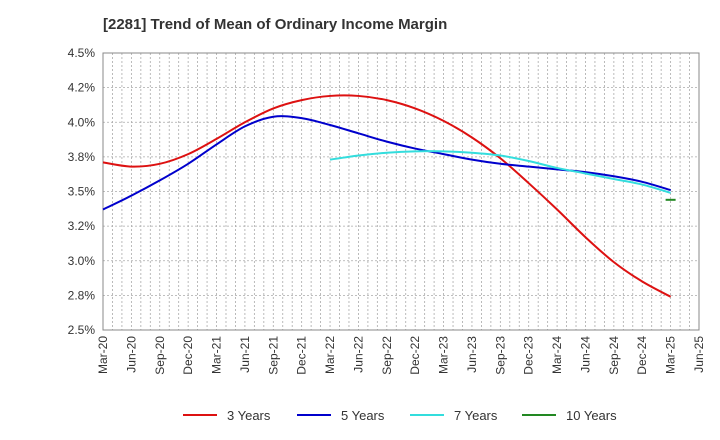  What do you see at coordinates (82, 122) in the screenshot?
I see `y-tick-label: 4.0%` at bounding box center [82, 122].